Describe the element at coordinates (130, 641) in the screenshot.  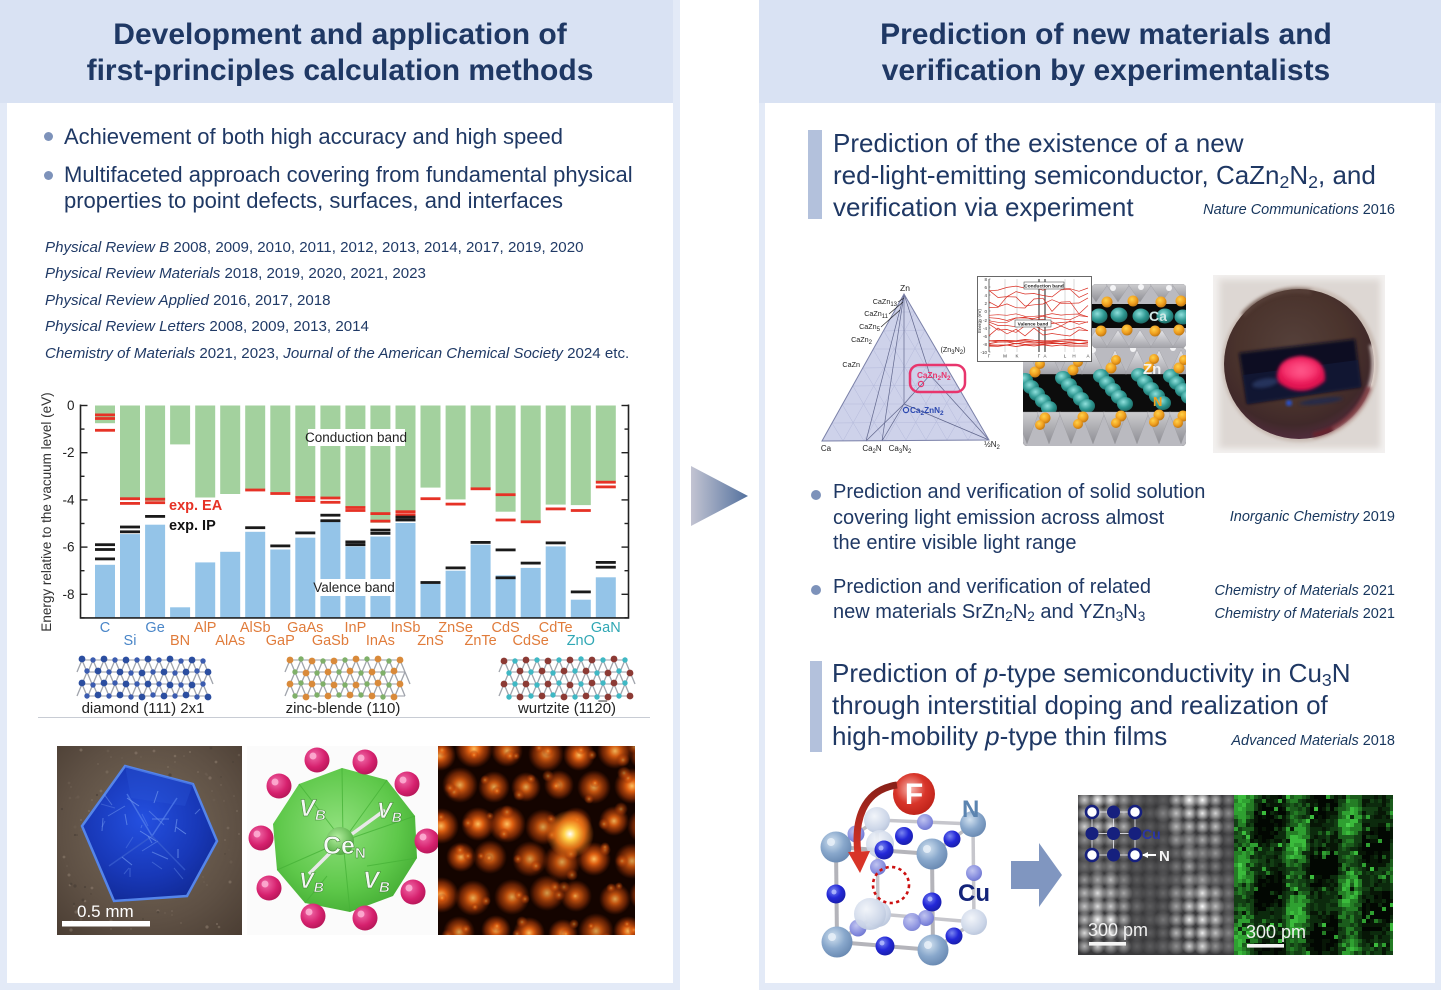
I see `svg-text: Si` at that location.